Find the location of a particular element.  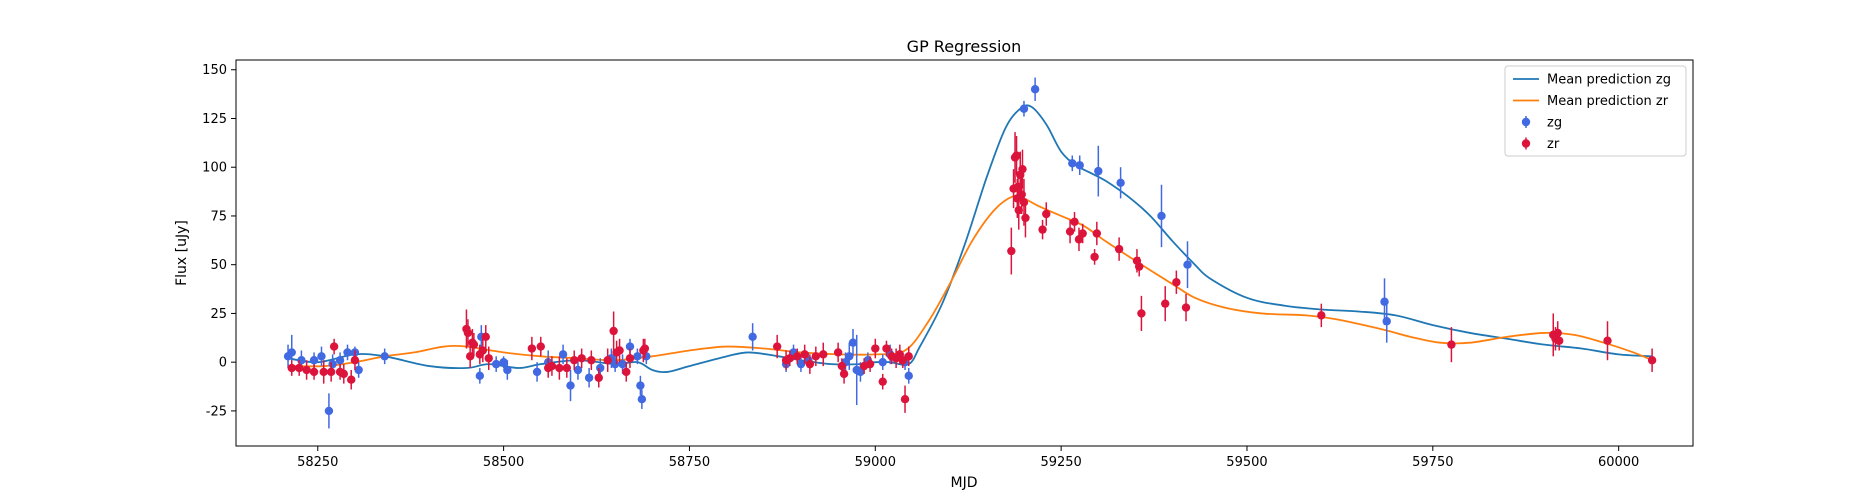

y-tick-label: 100 is located at coordinates (214, 168).